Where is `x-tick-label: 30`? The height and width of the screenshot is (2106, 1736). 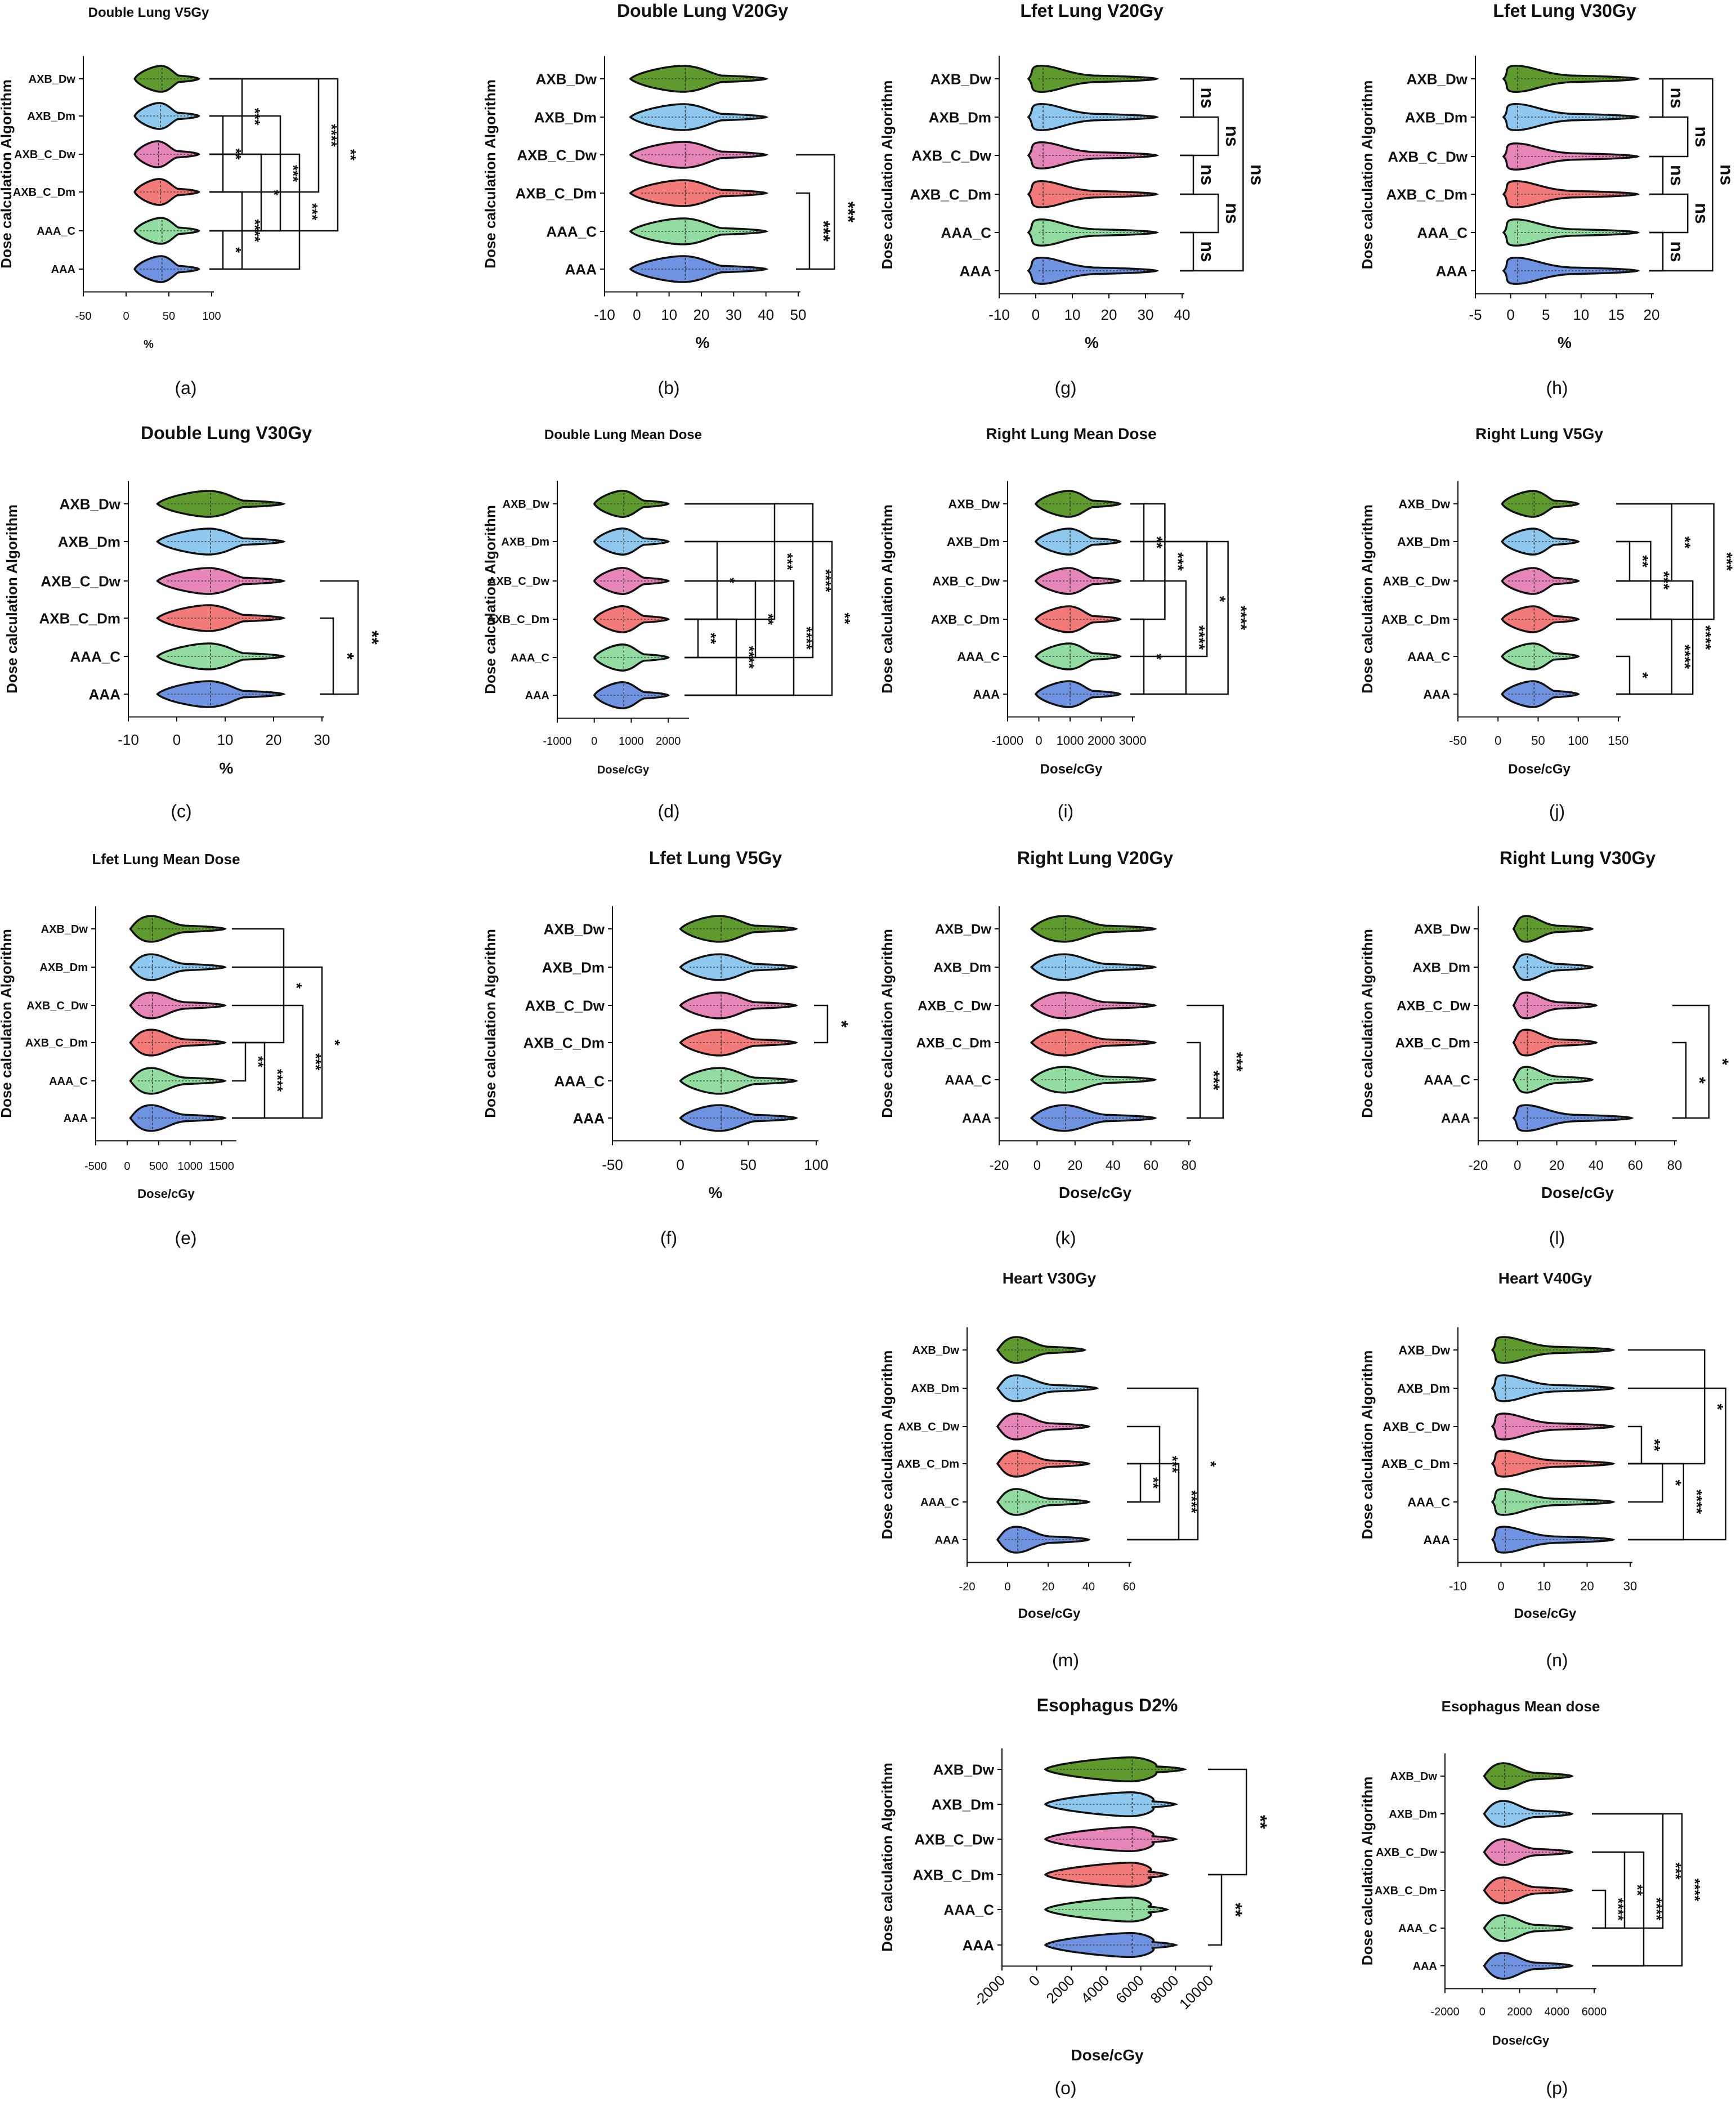
x-tick-label: 30 is located at coordinates (1146, 314).